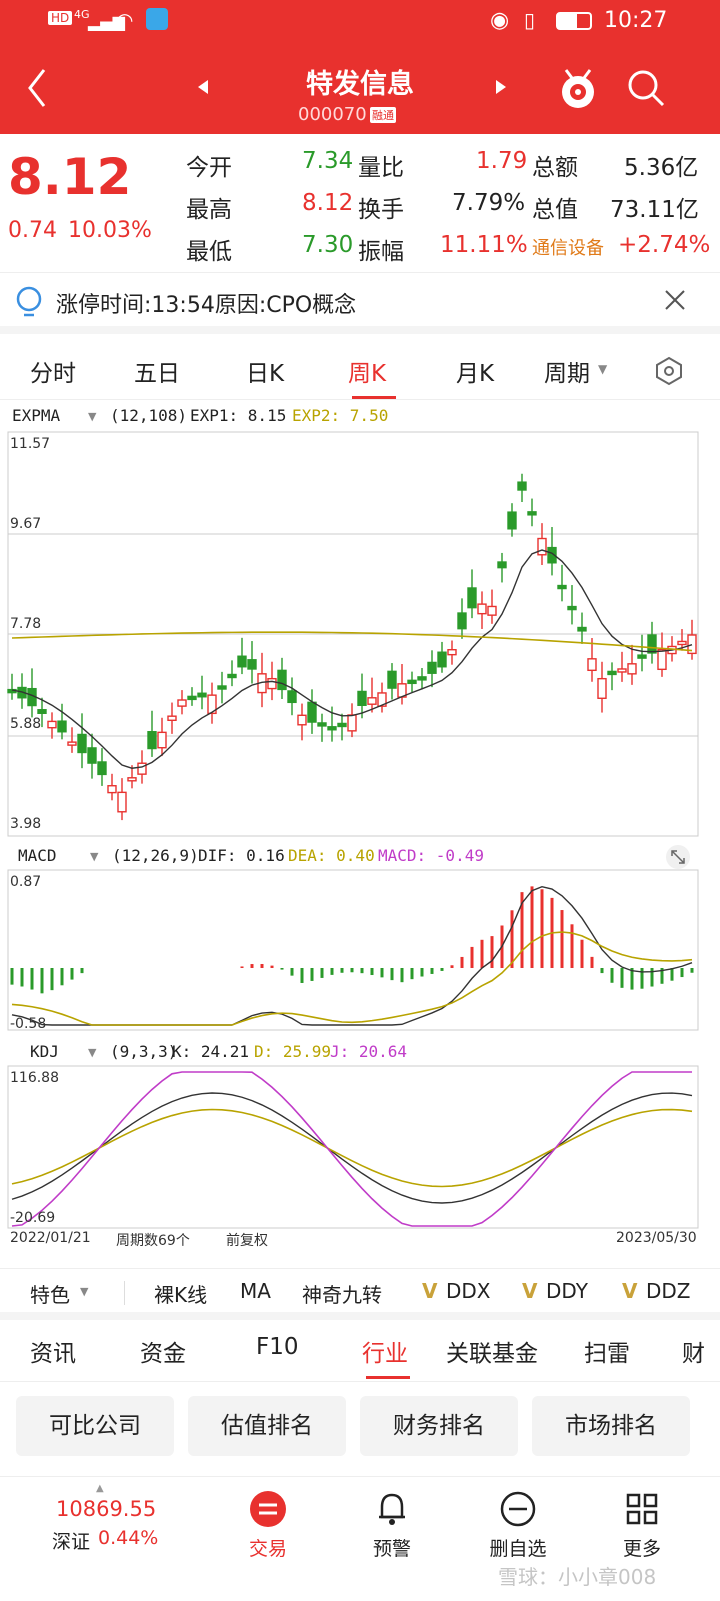 The height and width of the screenshot is (1601, 720). What do you see at coordinates (439, 1426) in the screenshot?
I see `financial-rank-button: 财务排名` at bounding box center [439, 1426].